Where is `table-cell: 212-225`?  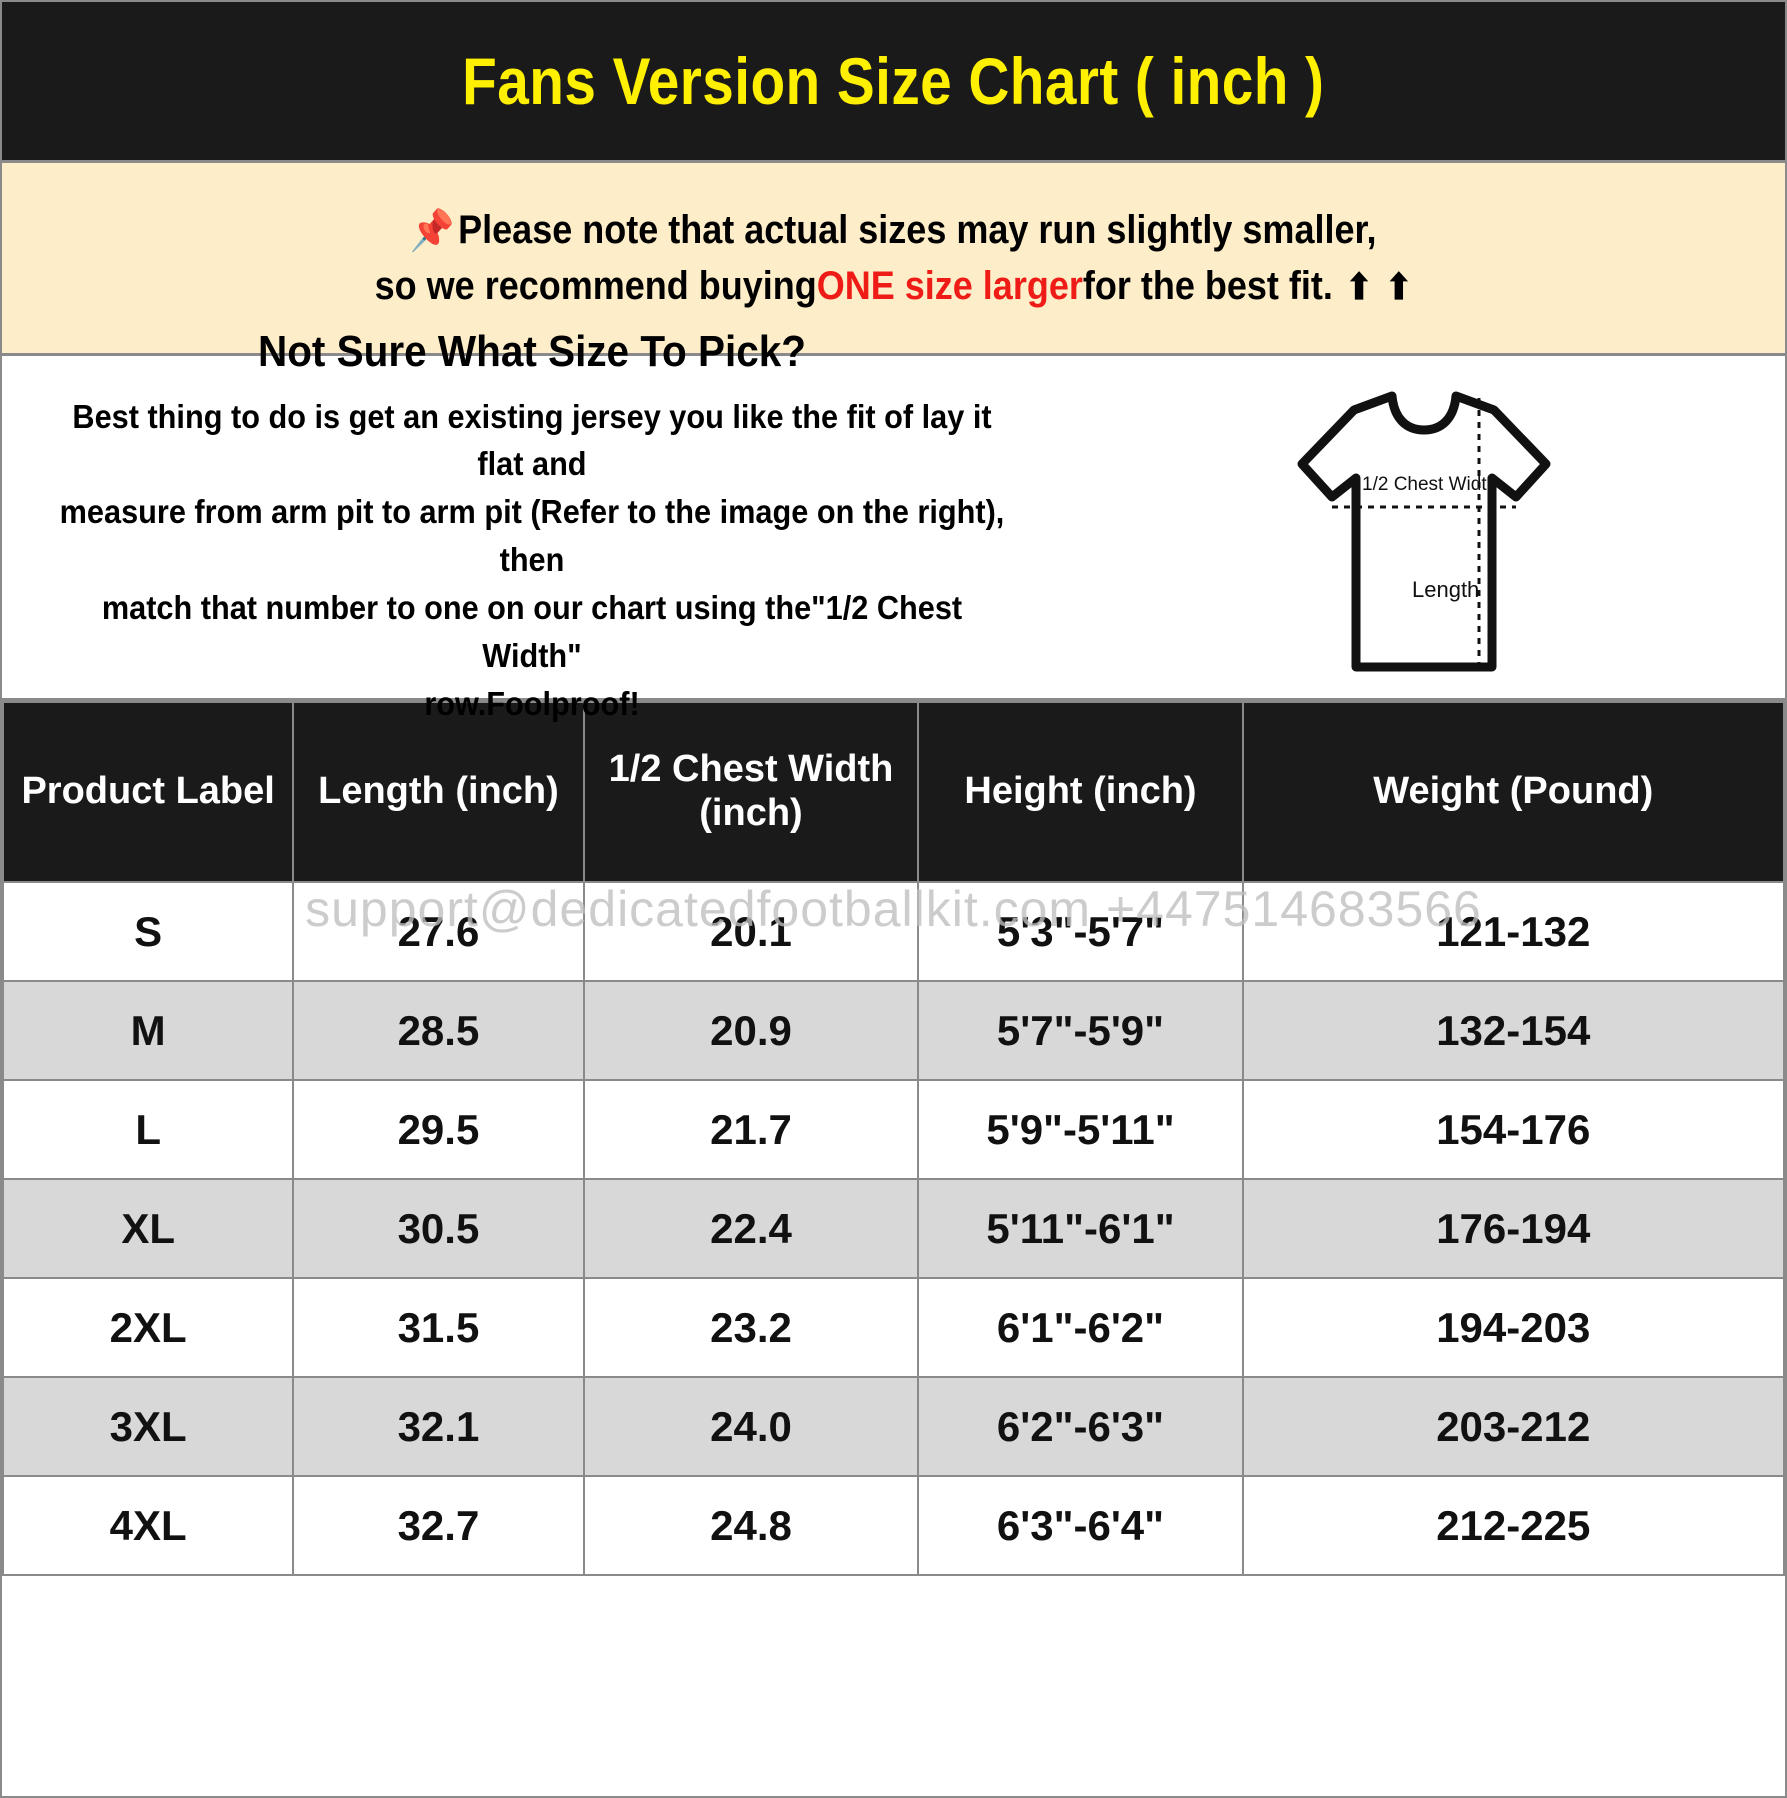 table-cell: 212-225 is located at coordinates (1513, 1525).